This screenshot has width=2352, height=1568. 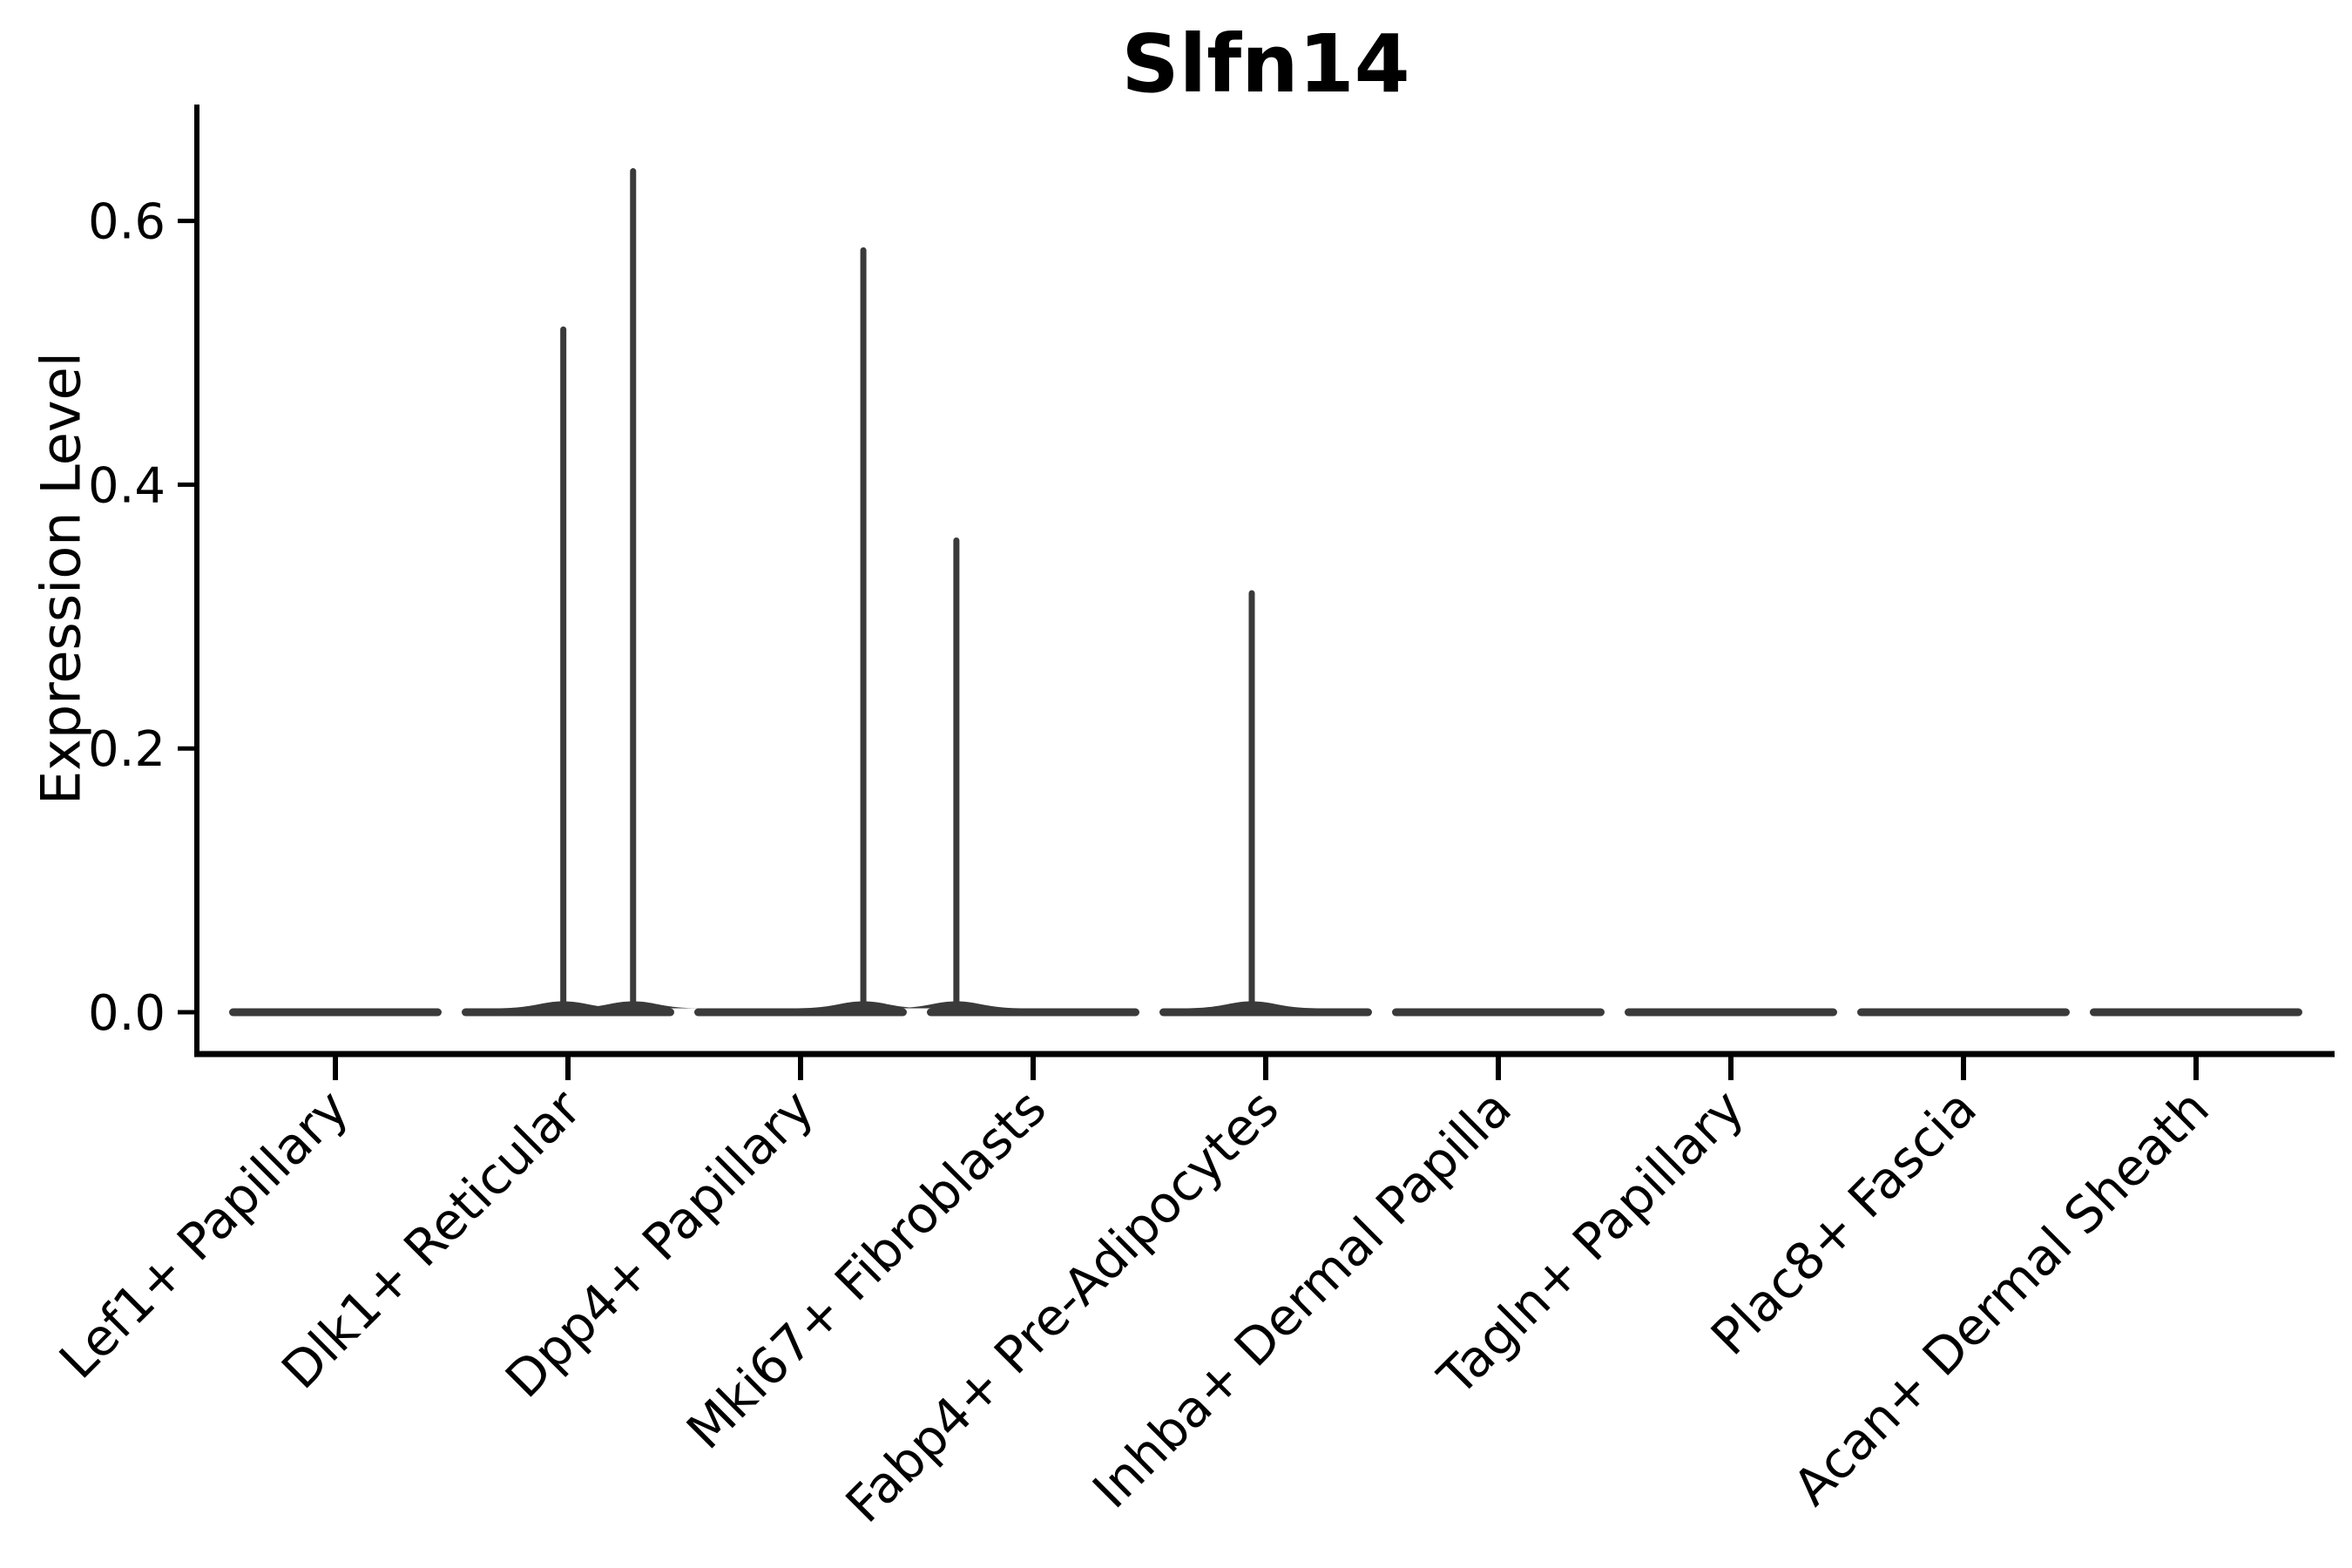 What do you see at coordinates (127, 749) in the screenshot?
I see `y-tick-label: 0.2` at bounding box center [127, 749].